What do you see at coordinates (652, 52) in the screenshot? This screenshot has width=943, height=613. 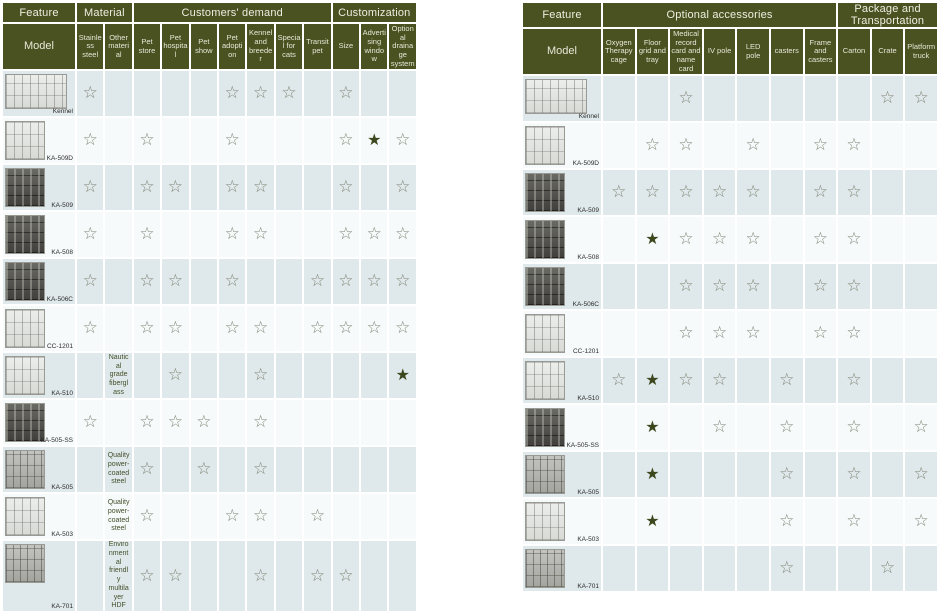 I see `column-header: Floor grid and tray` at bounding box center [652, 52].